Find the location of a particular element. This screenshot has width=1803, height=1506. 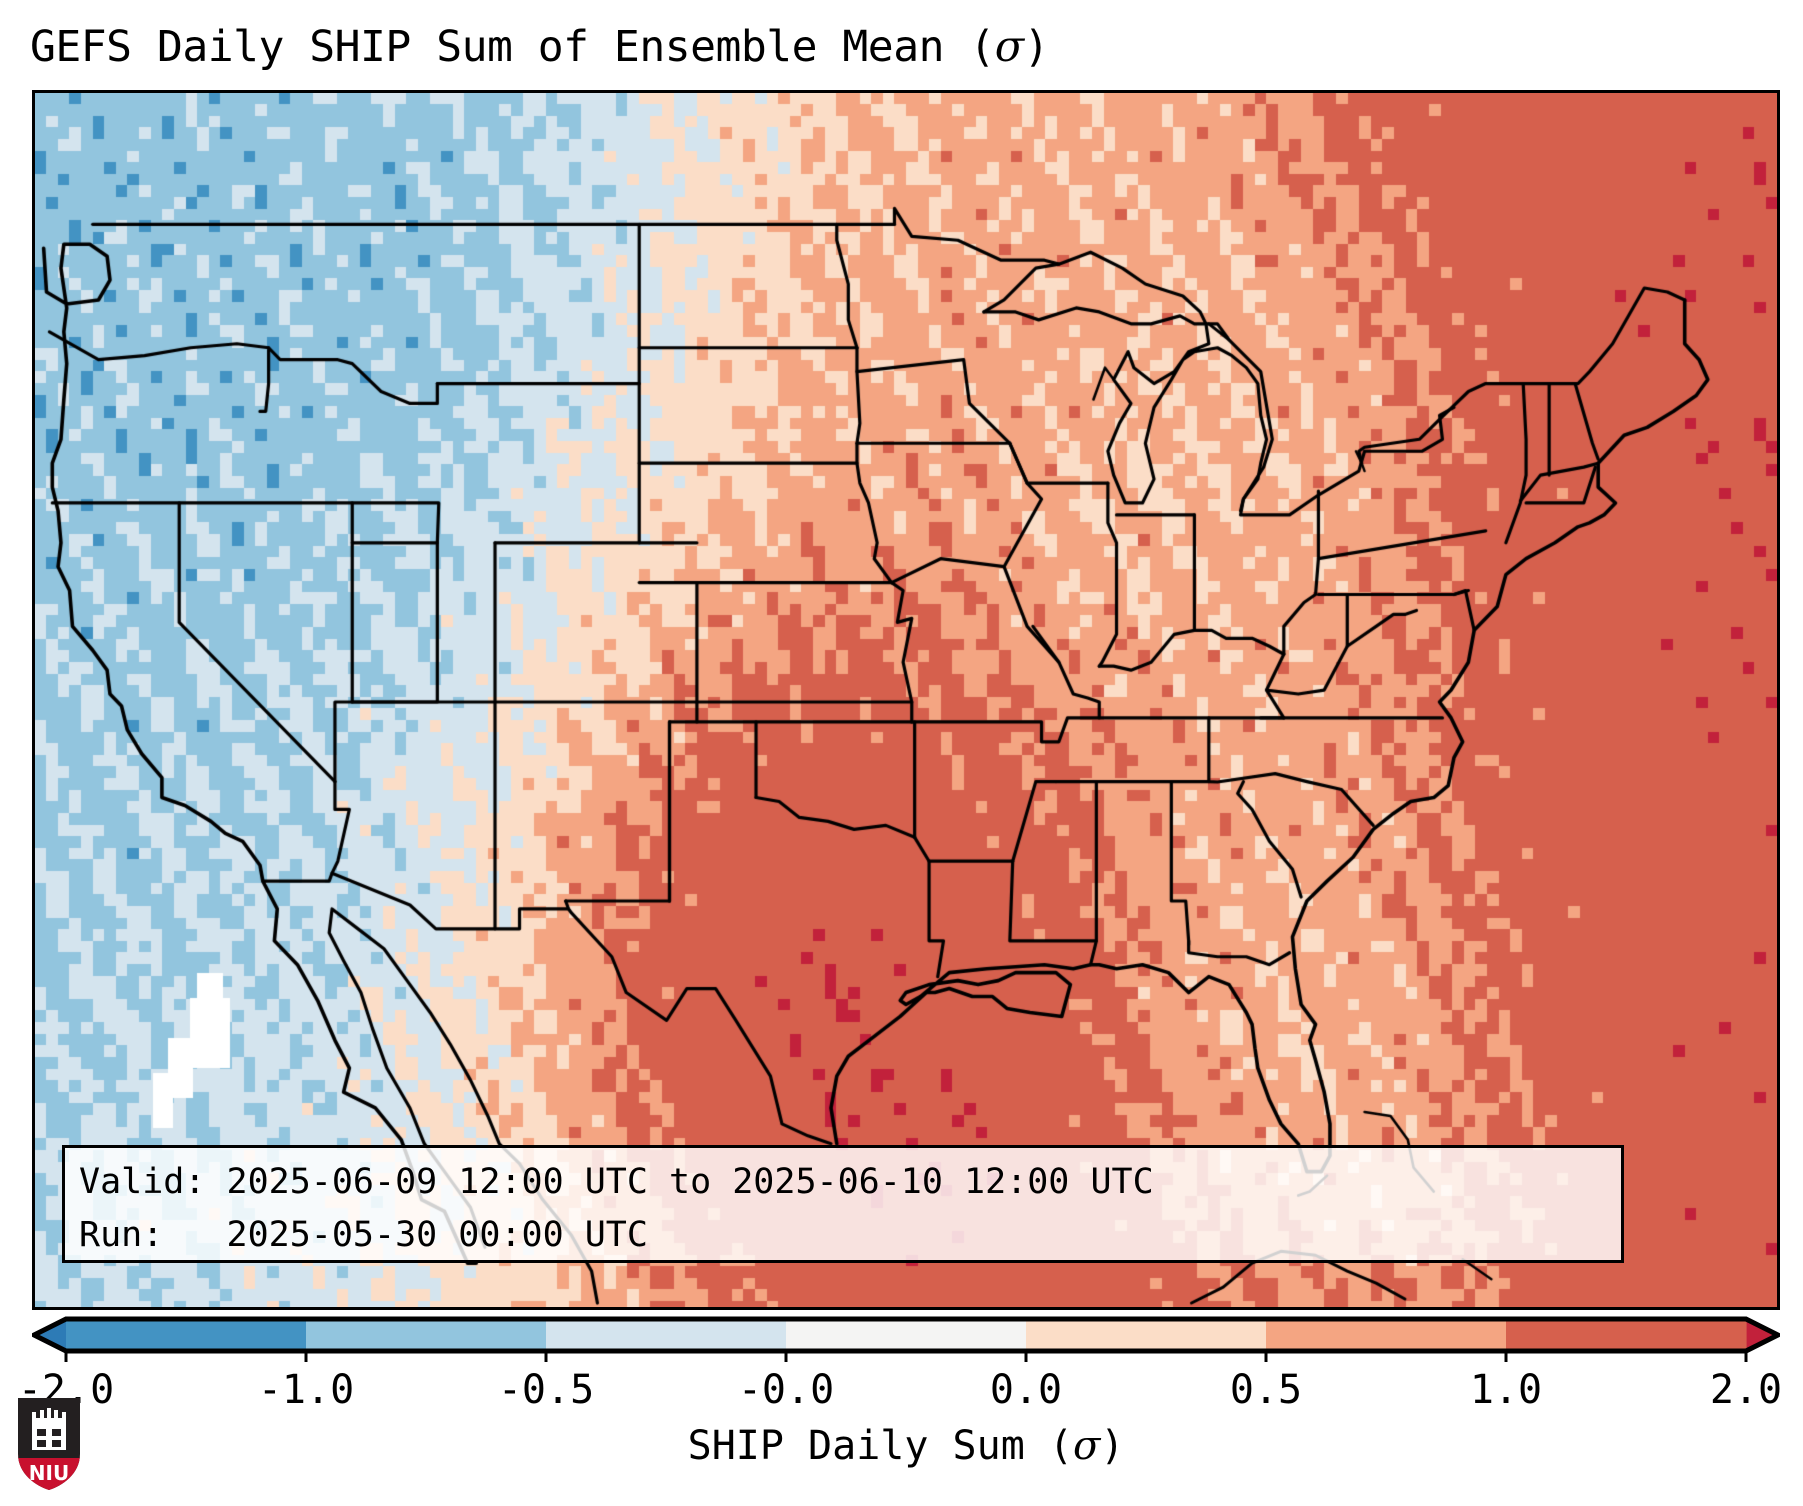

colorbar-tick-5: 0.5 is located at coordinates (1266, 1390).